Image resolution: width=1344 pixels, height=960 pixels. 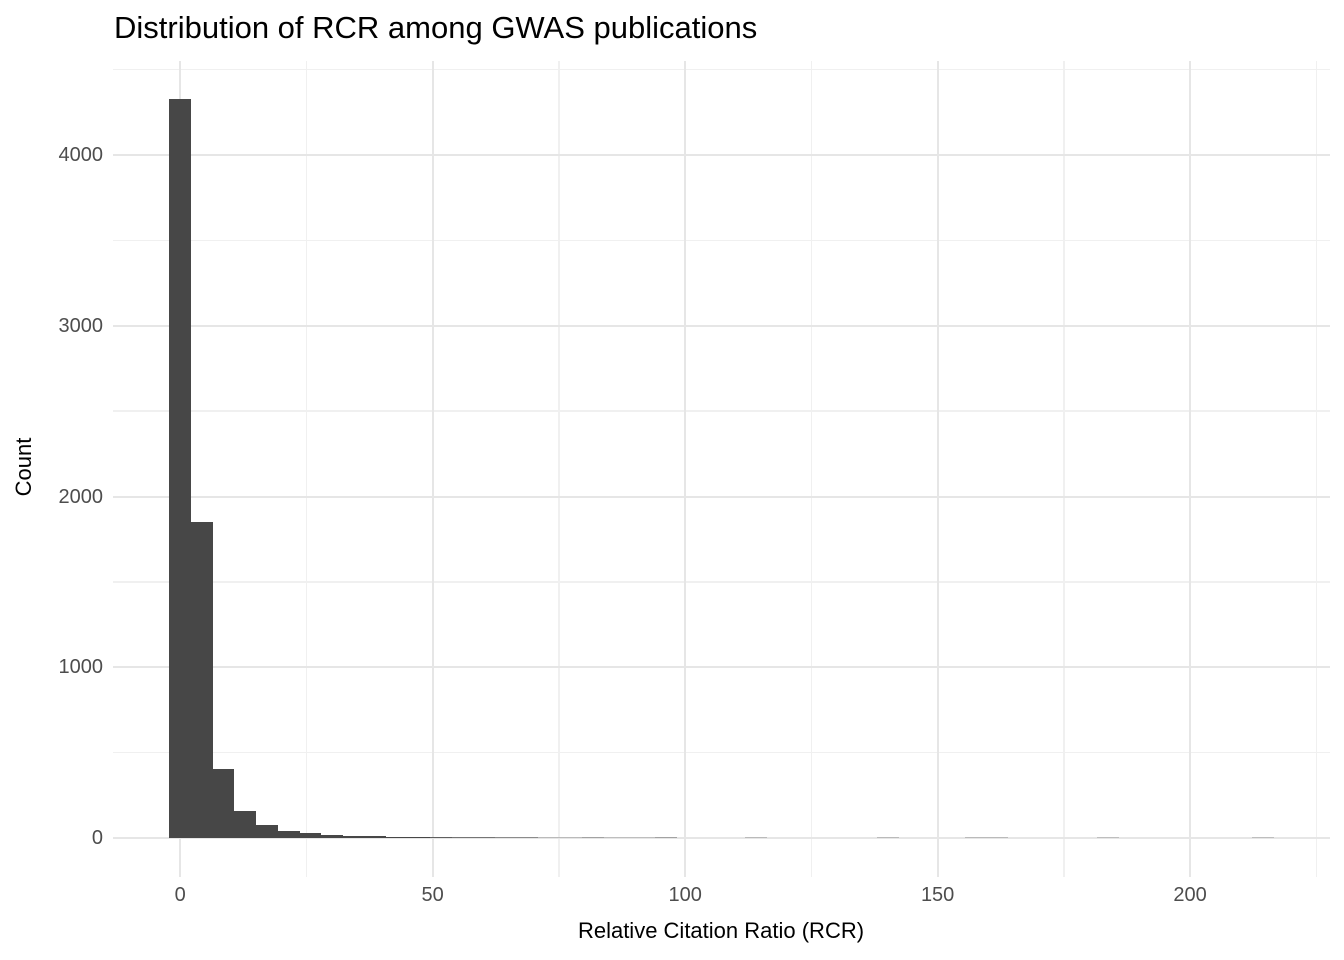 I want to click on x-tick-label: 50, so click(x=432, y=895).